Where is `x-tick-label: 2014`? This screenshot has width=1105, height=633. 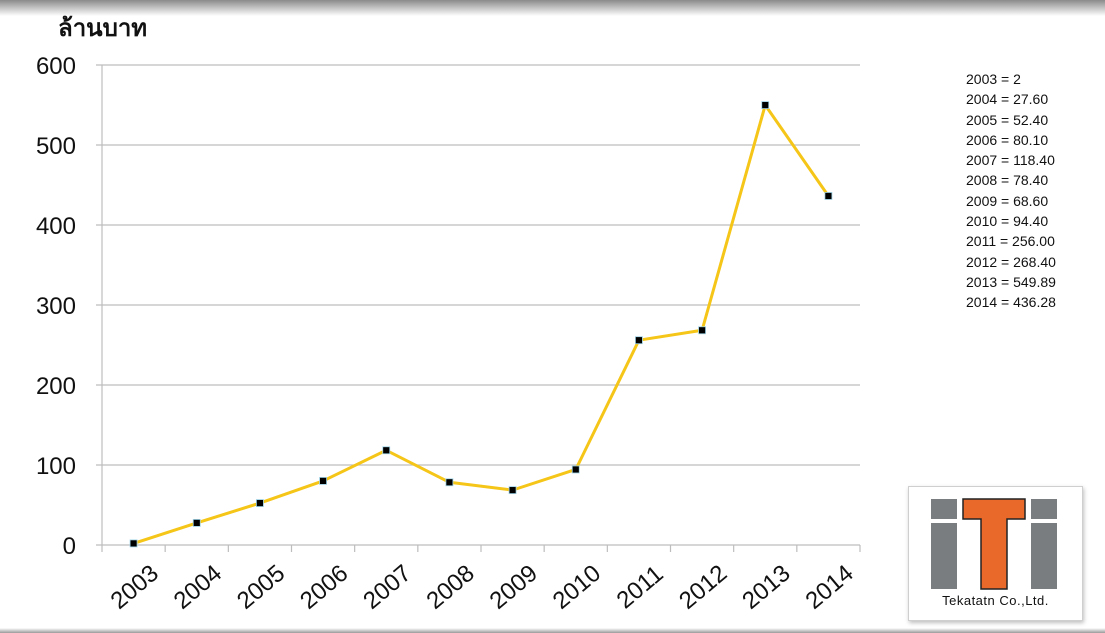 x-tick-label: 2014 is located at coordinates (829, 587).